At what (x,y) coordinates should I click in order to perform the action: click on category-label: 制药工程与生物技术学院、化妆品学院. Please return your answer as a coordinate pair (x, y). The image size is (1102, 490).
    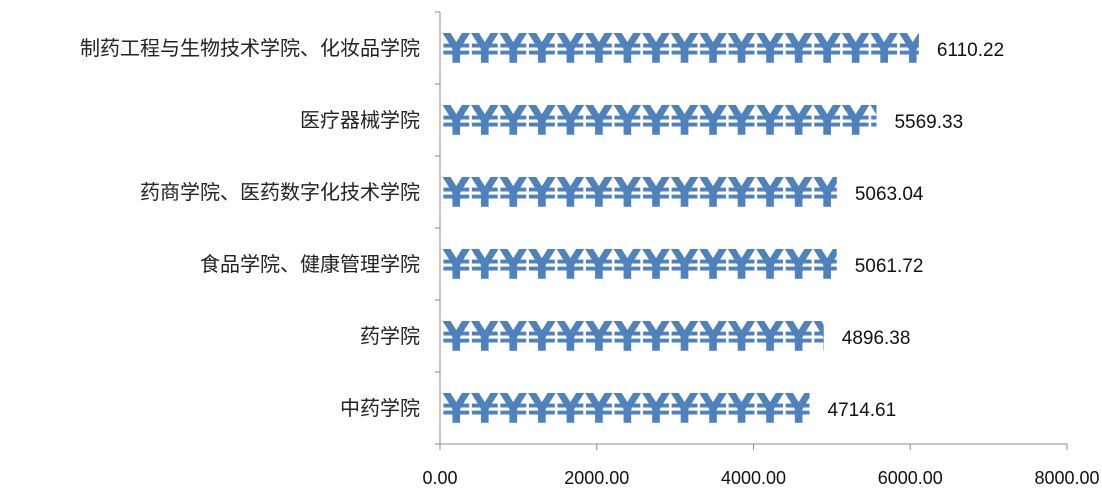
    Looking at the image, I should click on (250, 48).